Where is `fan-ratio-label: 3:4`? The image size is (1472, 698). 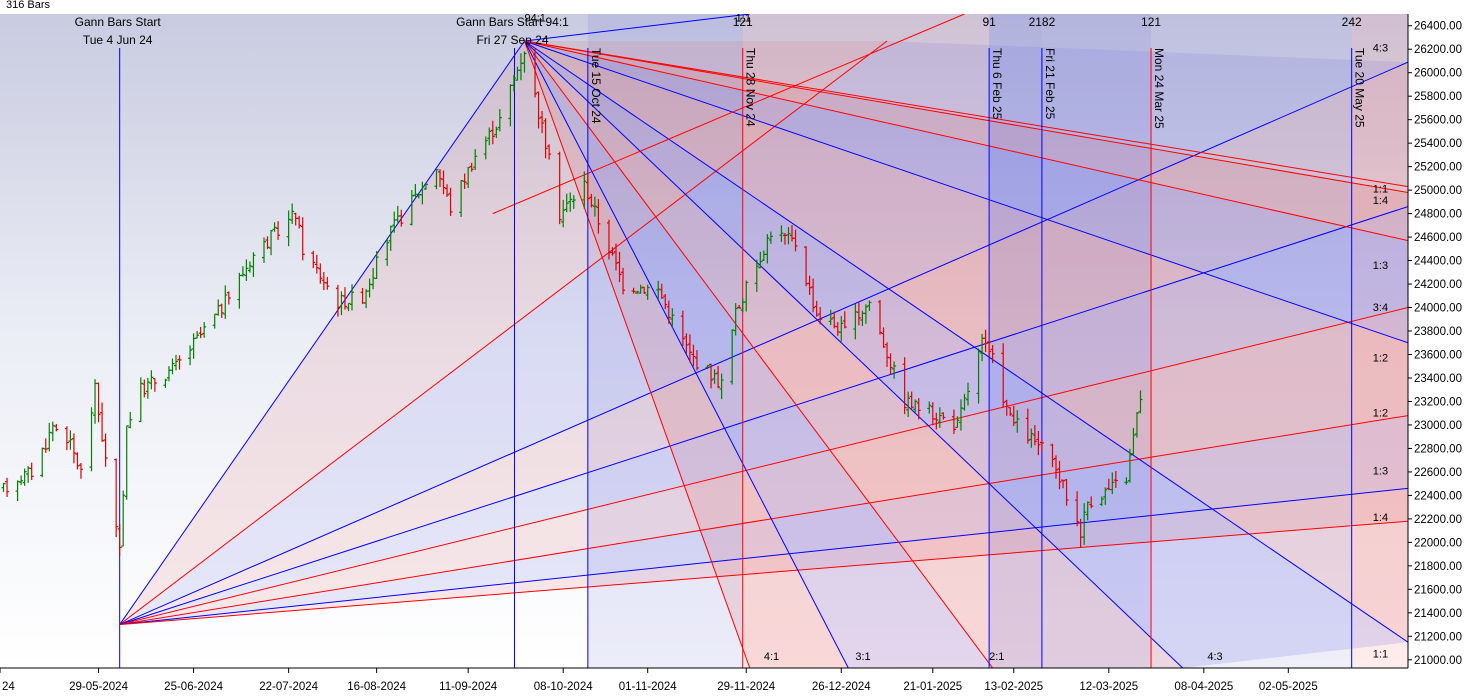
fan-ratio-label: 3:4 is located at coordinates (1380, 308).